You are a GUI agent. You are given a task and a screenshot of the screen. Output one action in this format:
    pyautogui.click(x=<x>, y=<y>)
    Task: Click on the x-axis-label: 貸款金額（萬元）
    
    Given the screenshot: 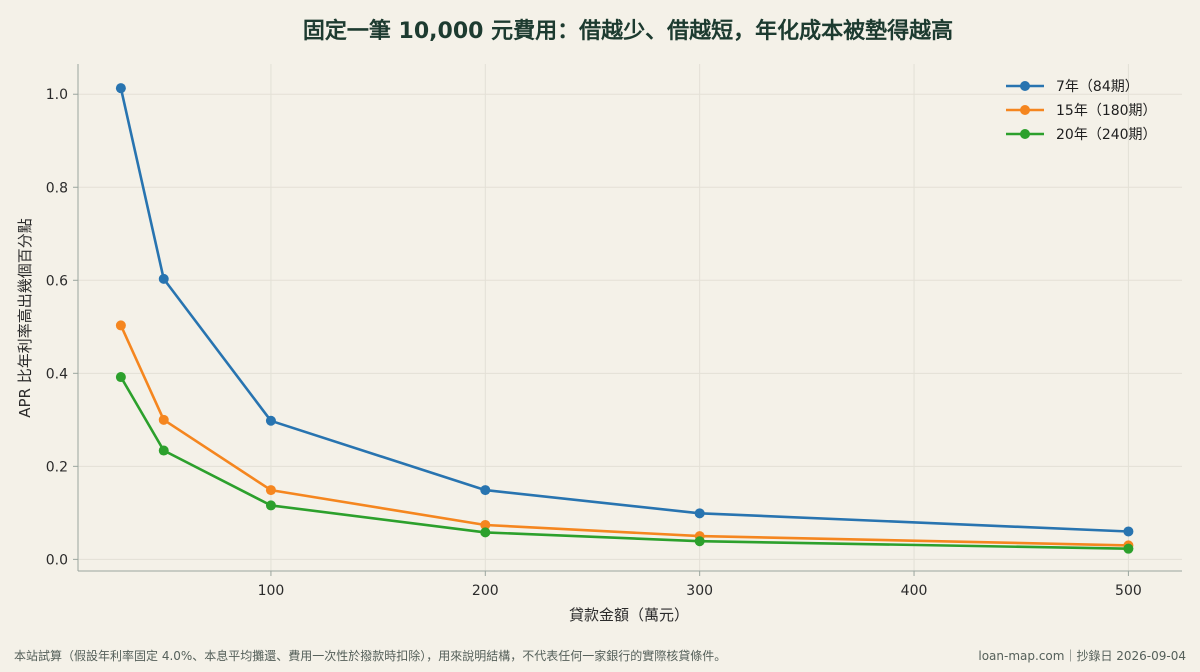 What is the action you would take?
    pyautogui.click(x=629, y=615)
    